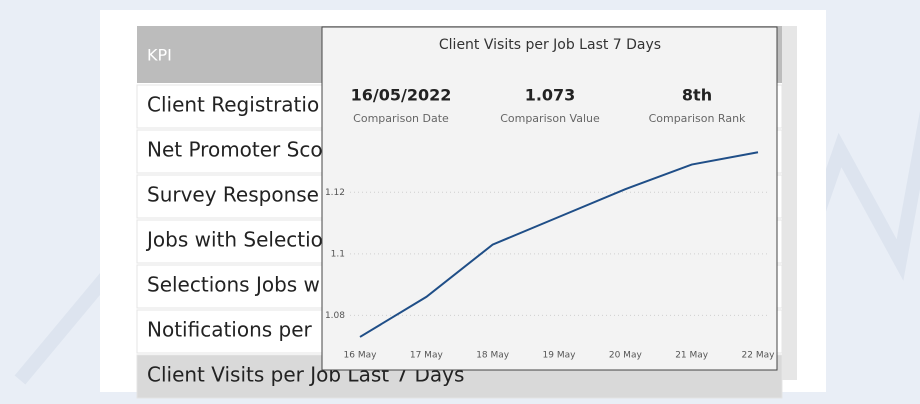  Describe the element at coordinates (335, 193) in the screenshot. I see `y-tick-label: 1.12` at that location.